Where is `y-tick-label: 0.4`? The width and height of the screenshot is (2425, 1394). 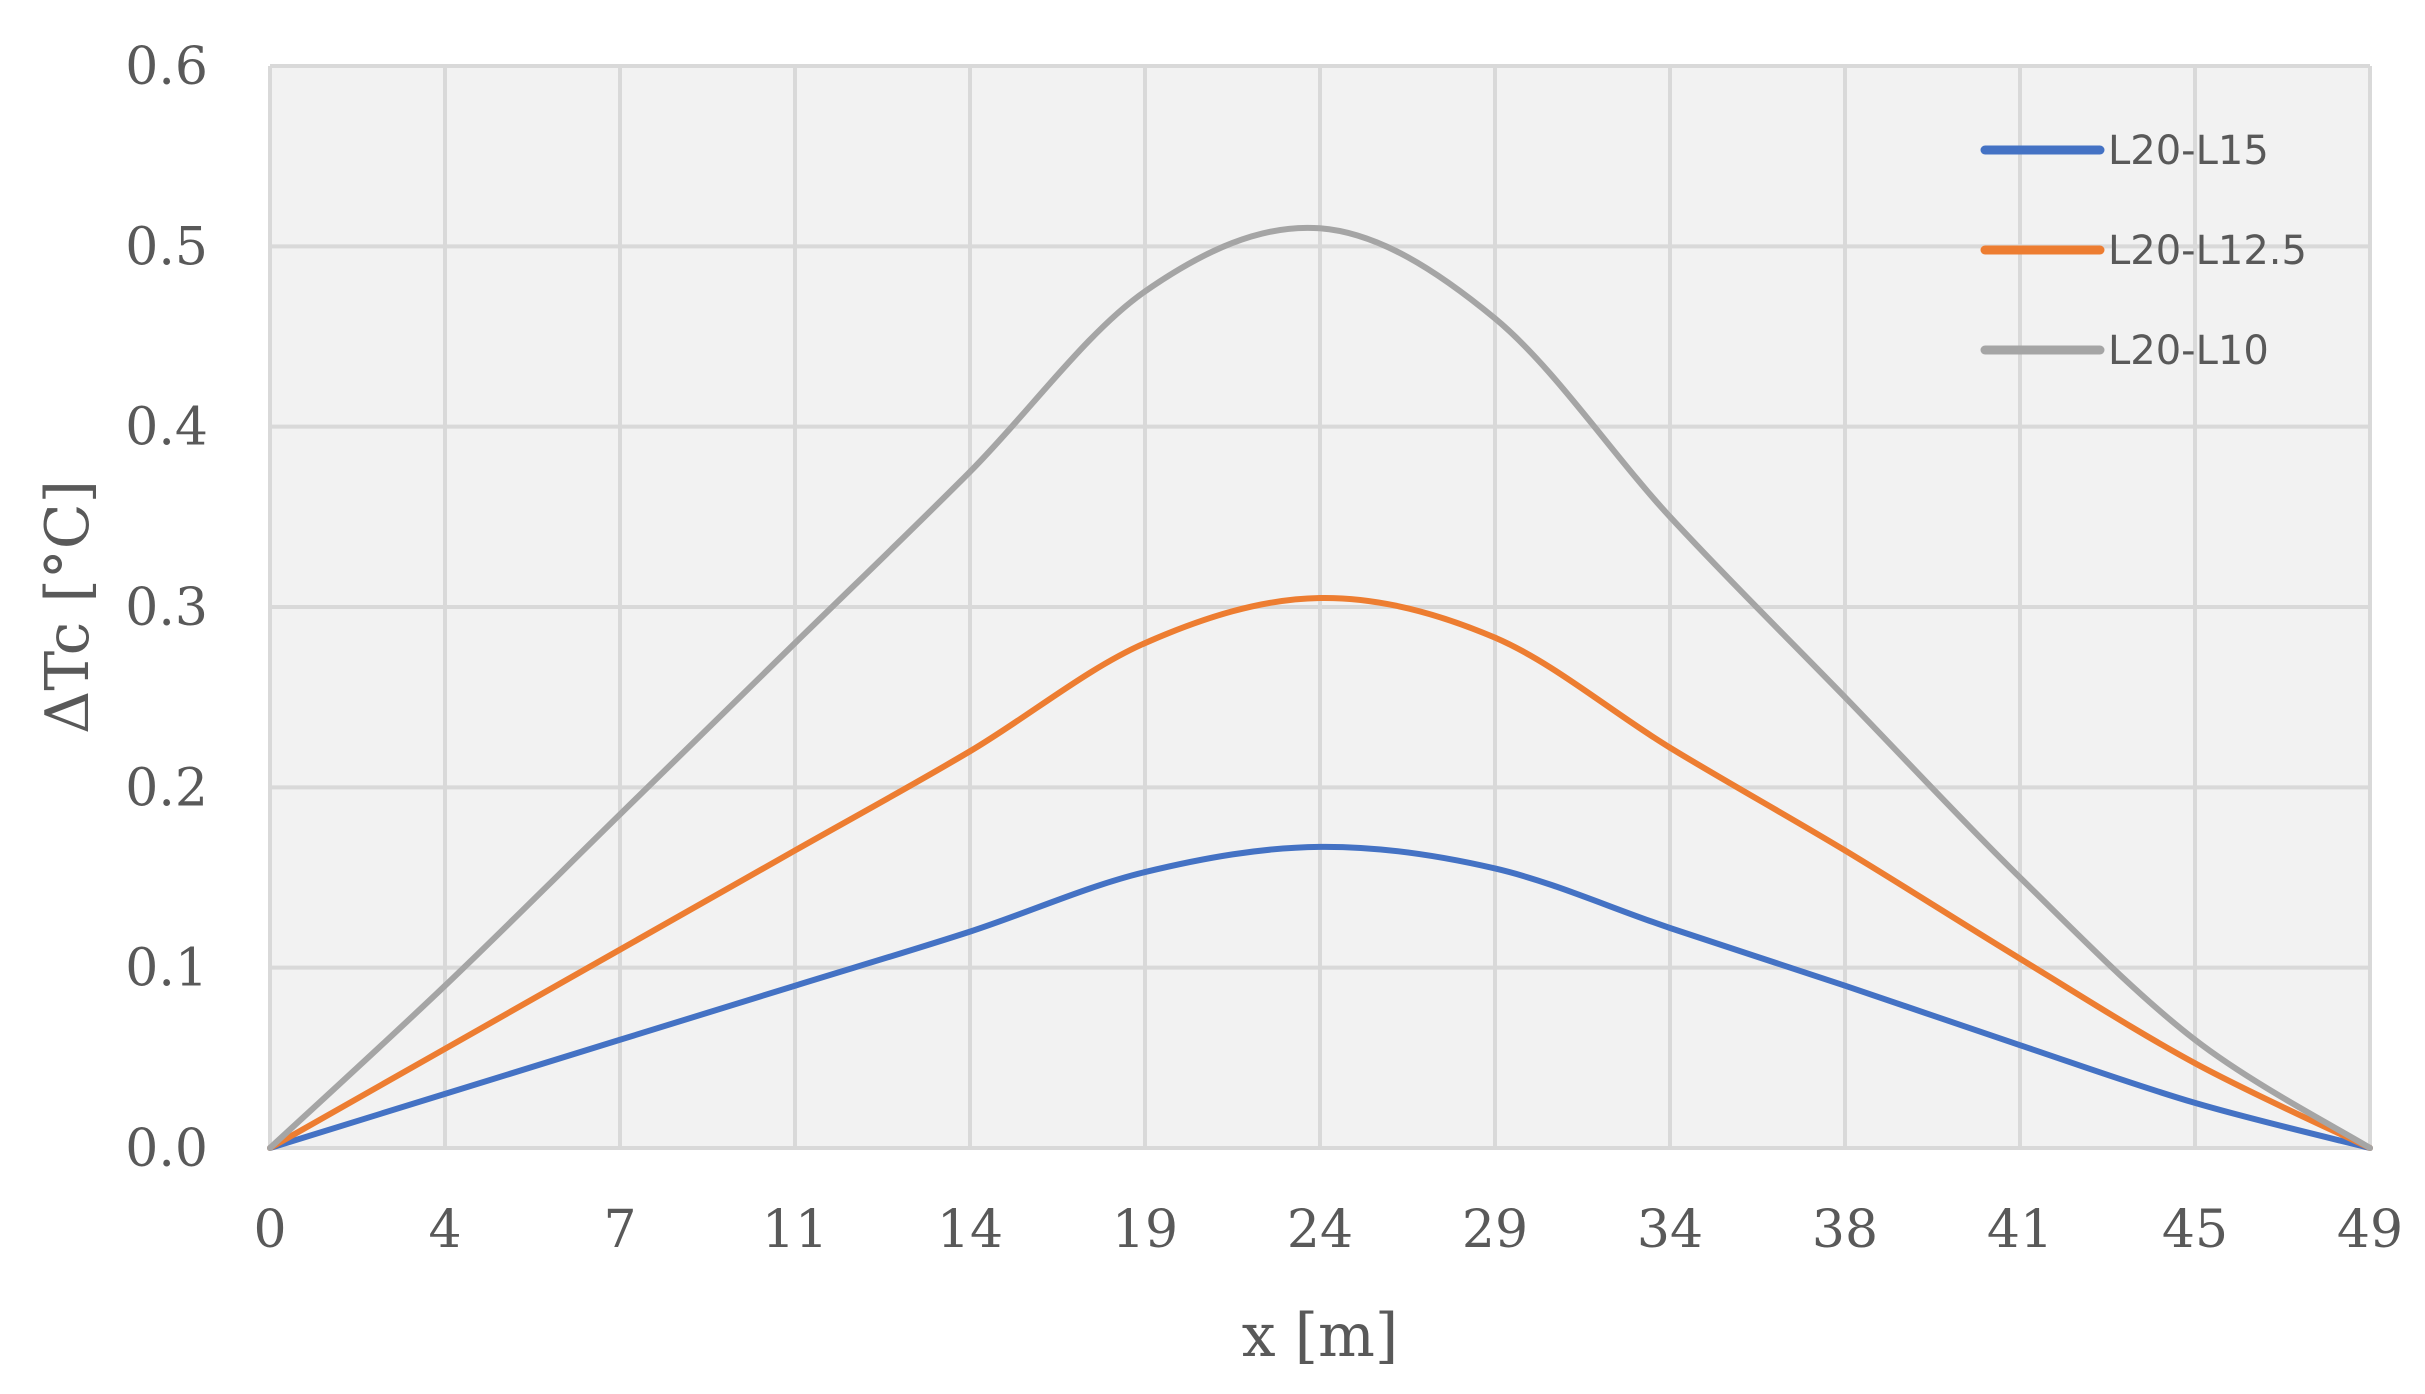
y-tick-label: 0.4 is located at coordinates (166, 428).